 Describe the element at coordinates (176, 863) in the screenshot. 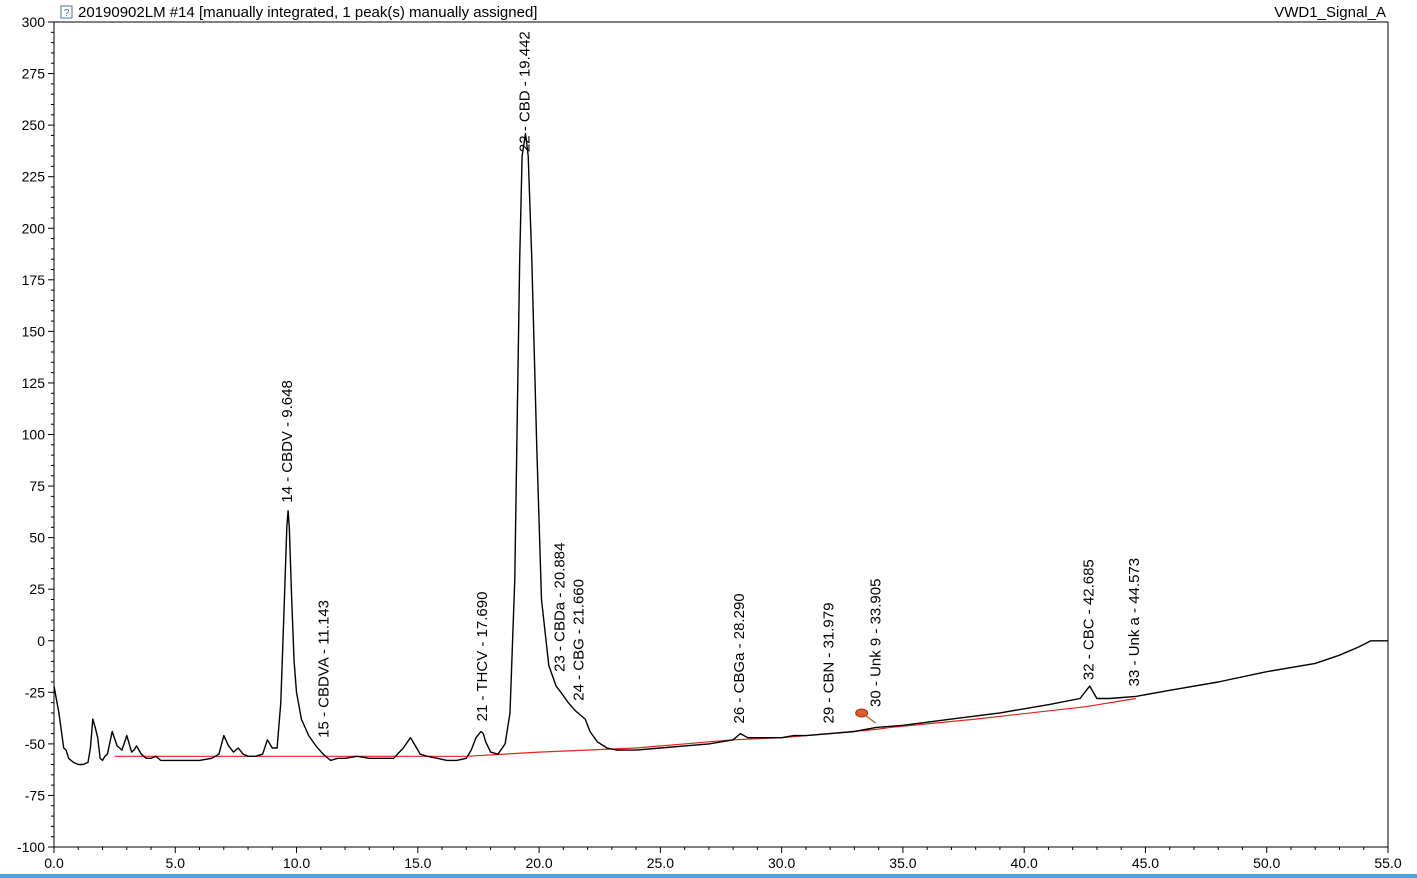

I see `x-tick-label: 5.0` at that location.